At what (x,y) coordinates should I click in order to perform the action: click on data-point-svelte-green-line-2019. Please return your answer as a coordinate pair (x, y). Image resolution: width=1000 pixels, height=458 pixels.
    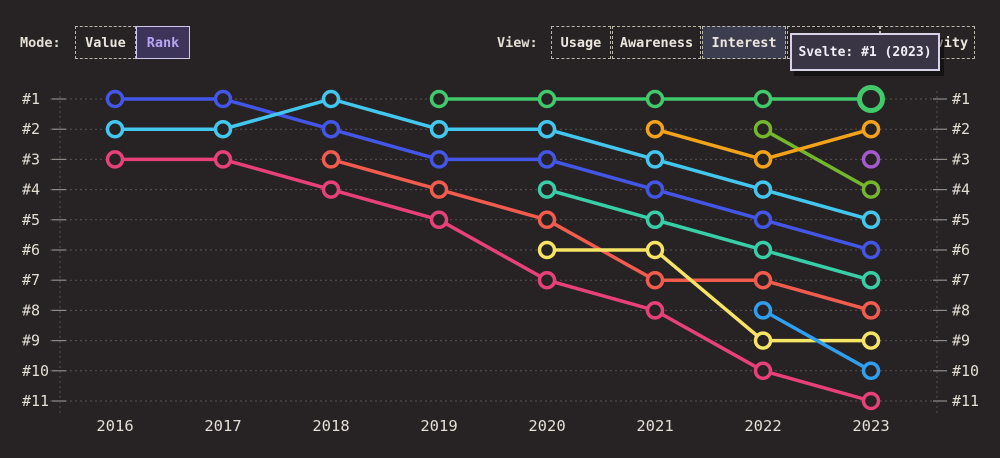
    Looking at the image, I should click on (439, 99).